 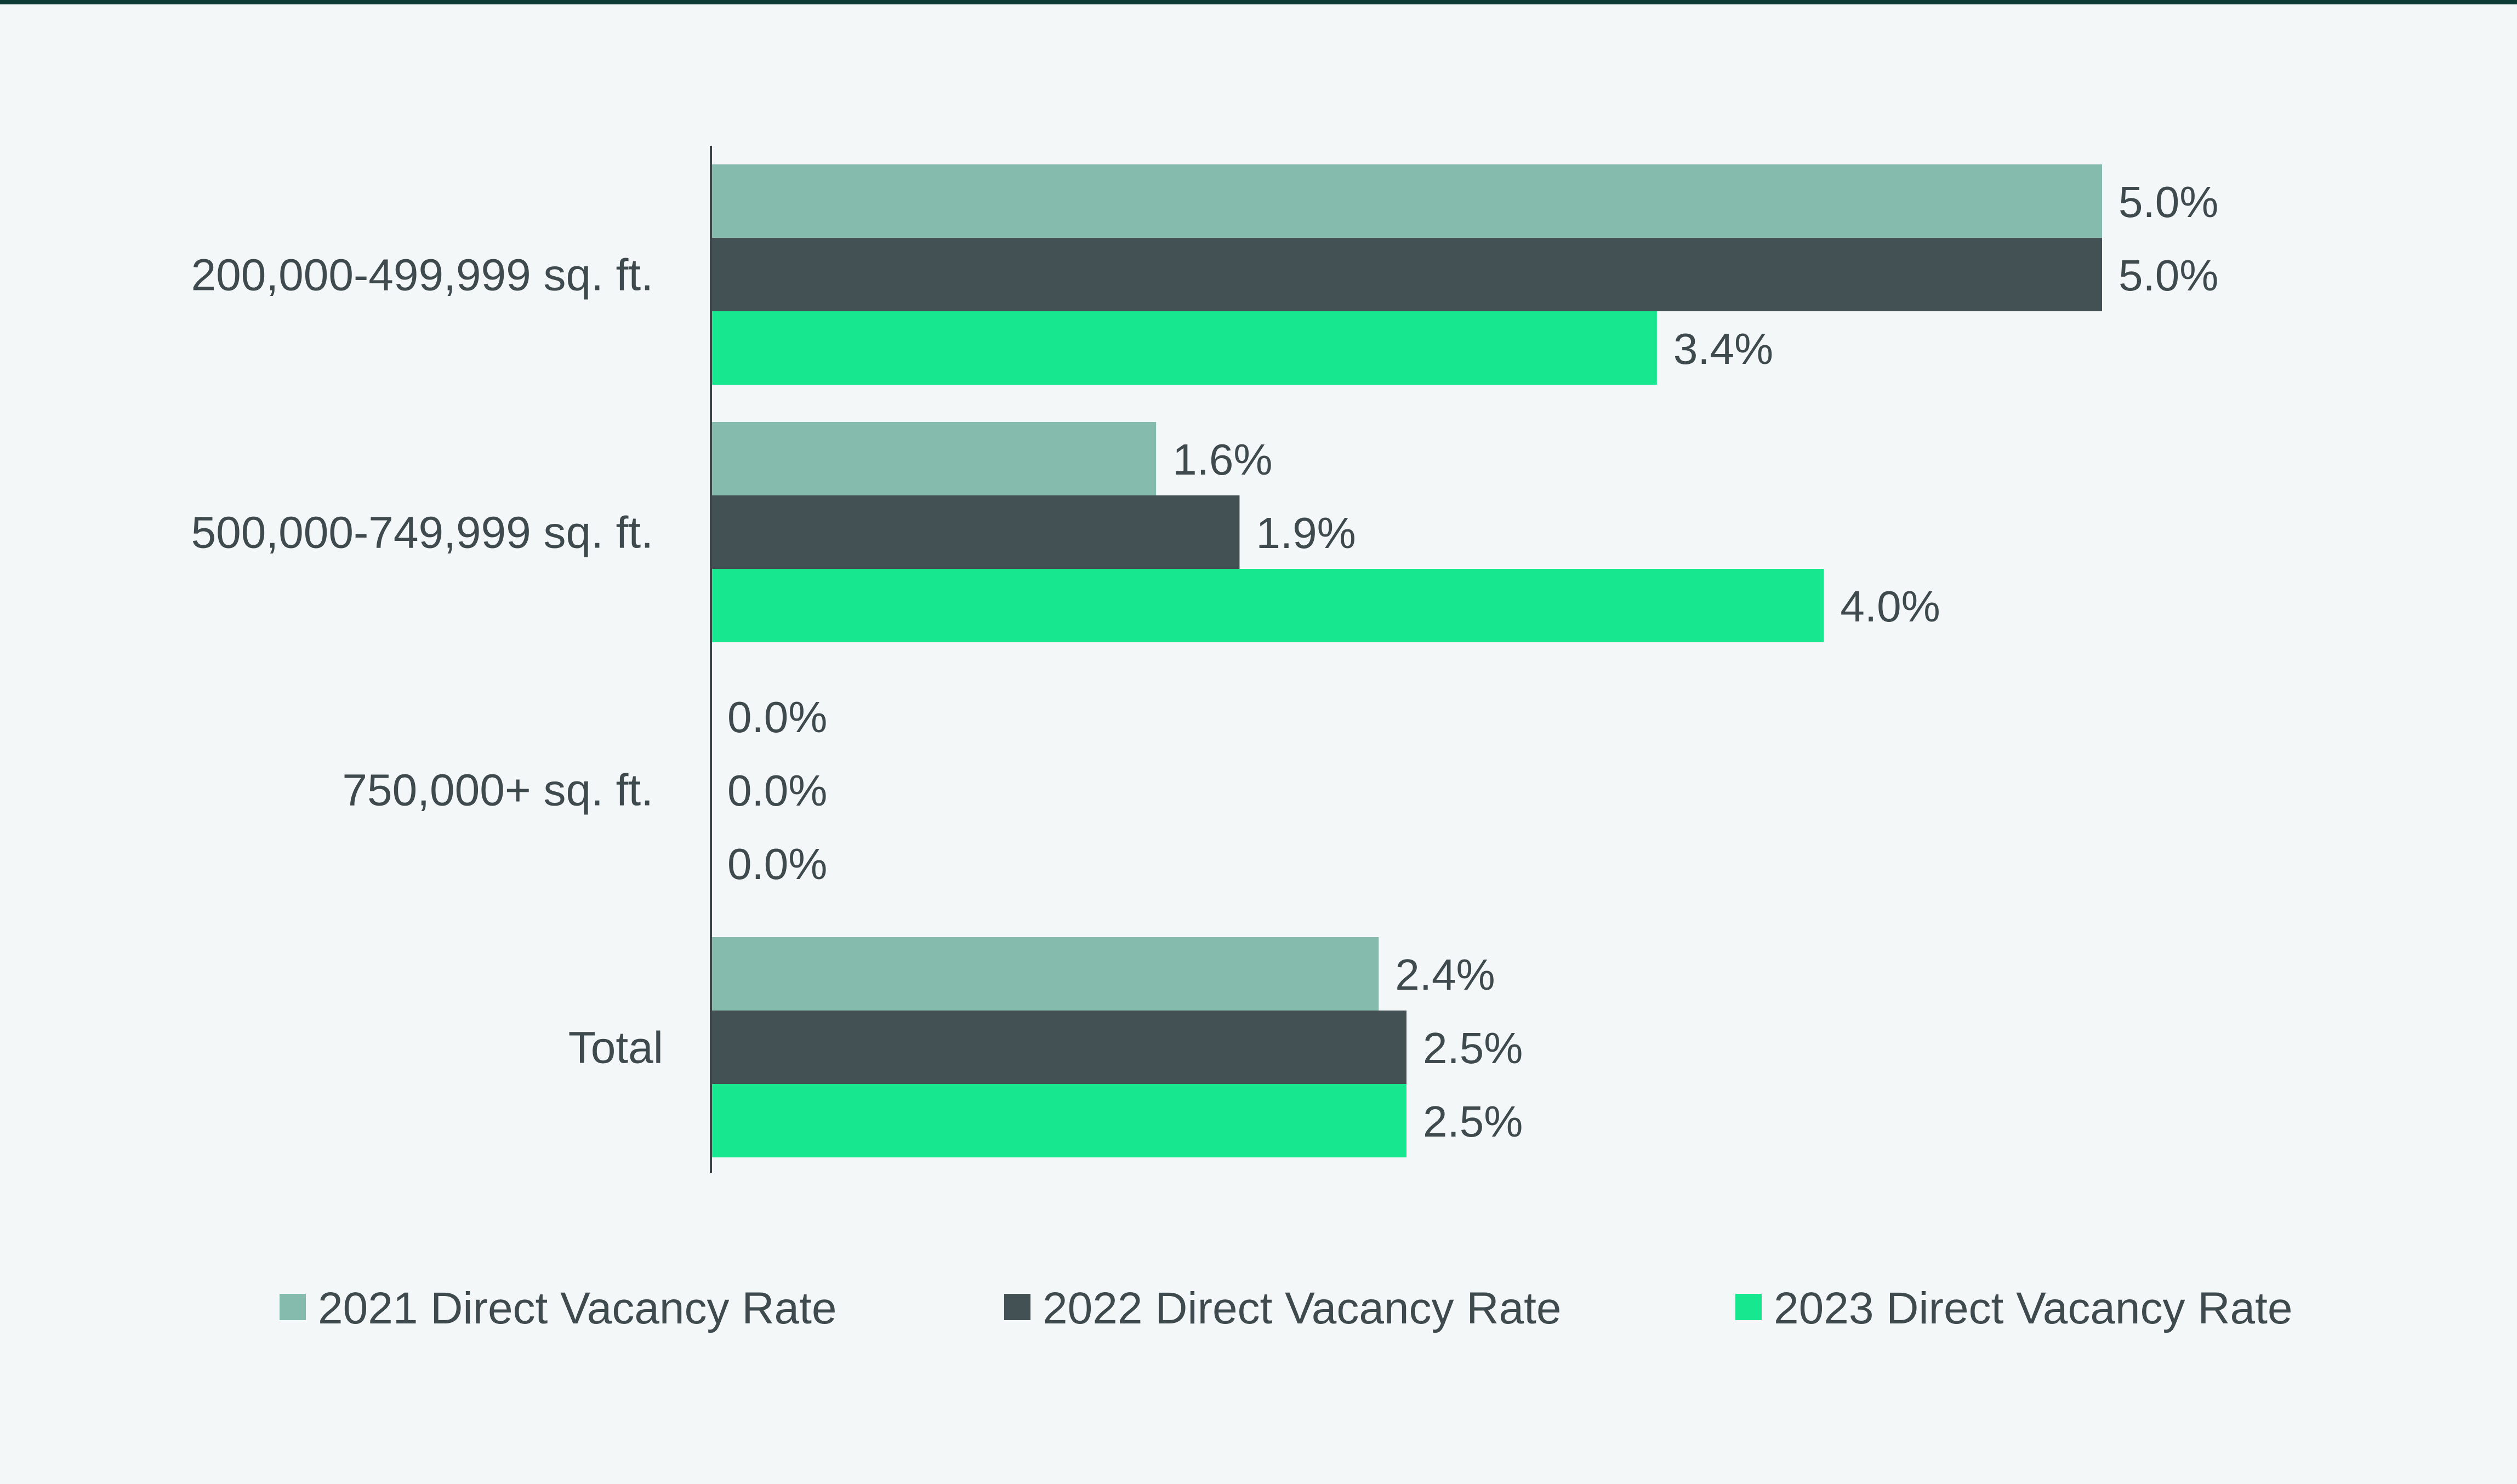 I want to click on legend-label-2023-direct-vacancy-rate: 2023 Direct Vacancy Rate, so click(x=2034, y=1308).